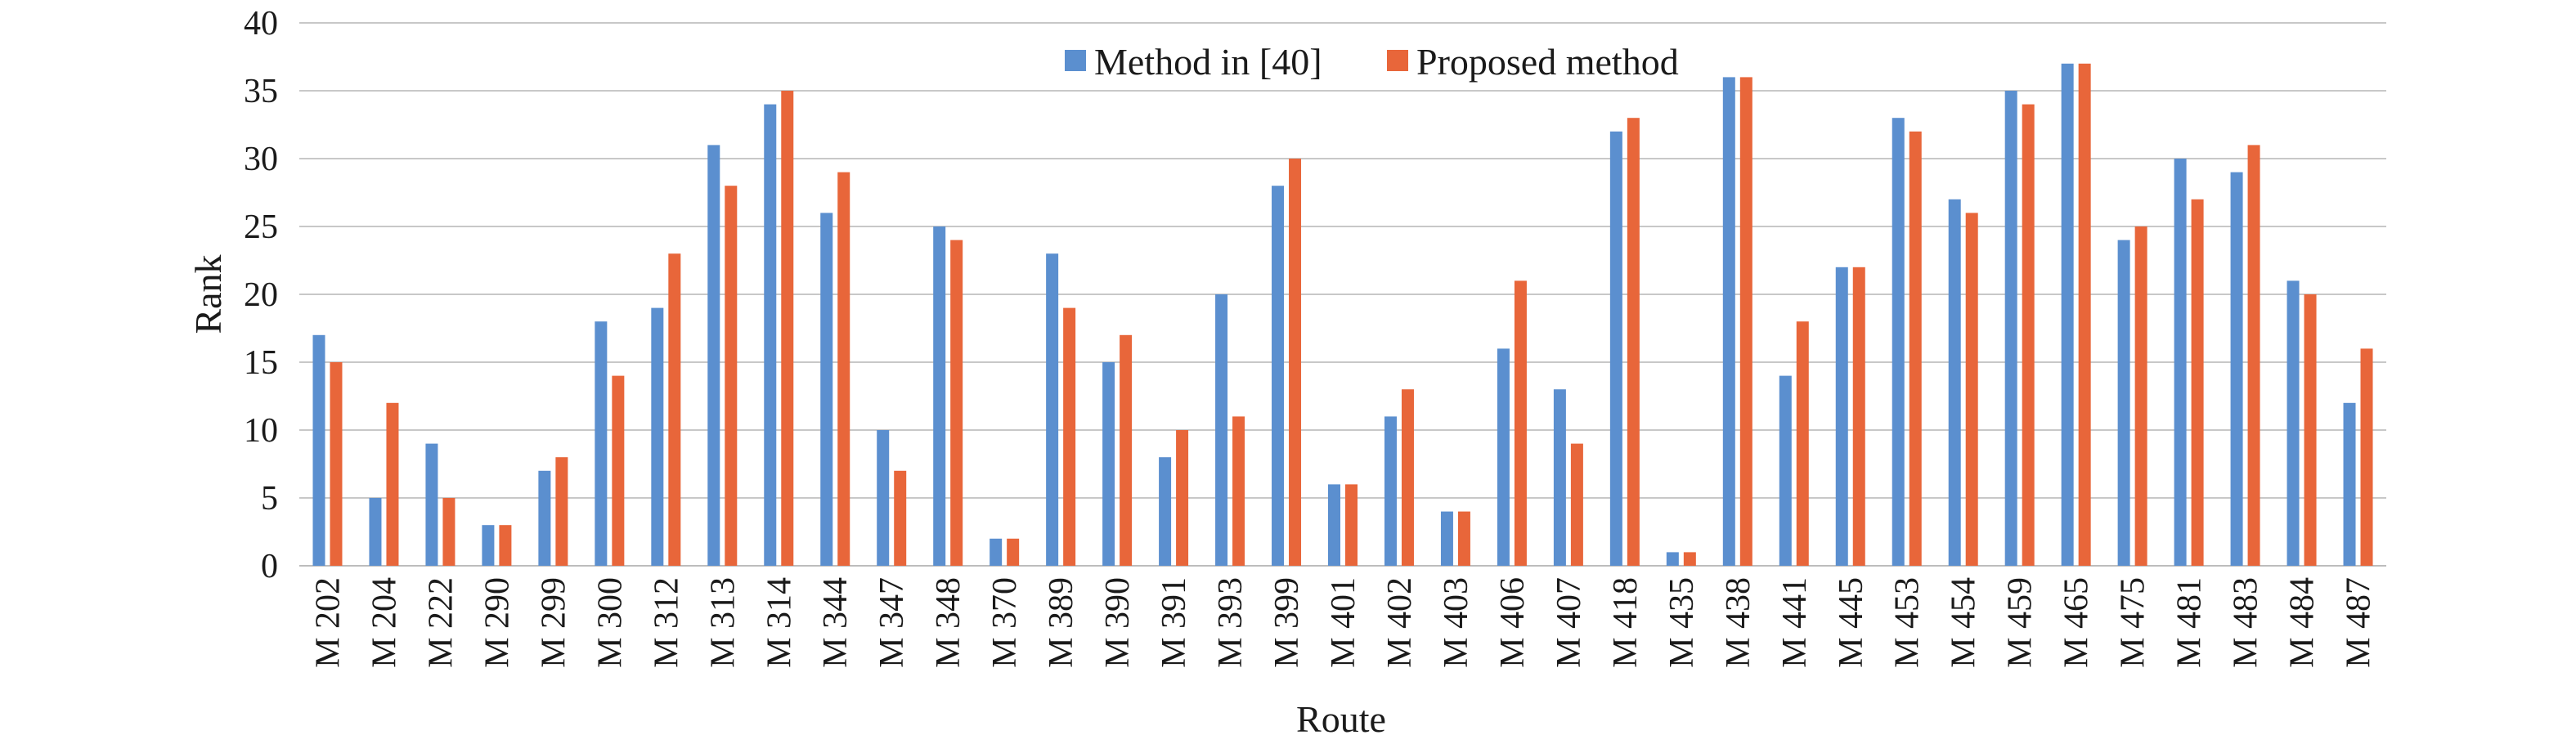  What do you see at coordinates (1231, 623) in the screenshot?
I see `x-tick-label: M 393` at bounding box center [1231, 623].